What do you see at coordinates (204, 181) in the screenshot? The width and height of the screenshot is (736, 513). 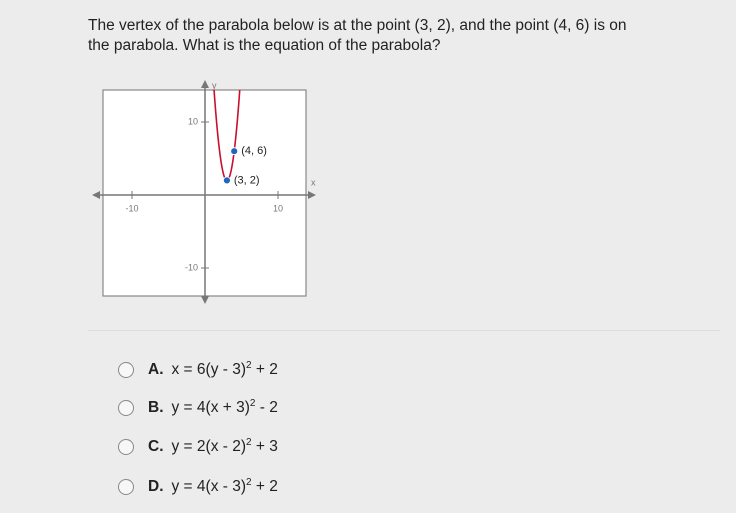 I see `graph-content: -10 10 10 -10 (4, 6) (3, 2)` at bounding box center [204, 181].